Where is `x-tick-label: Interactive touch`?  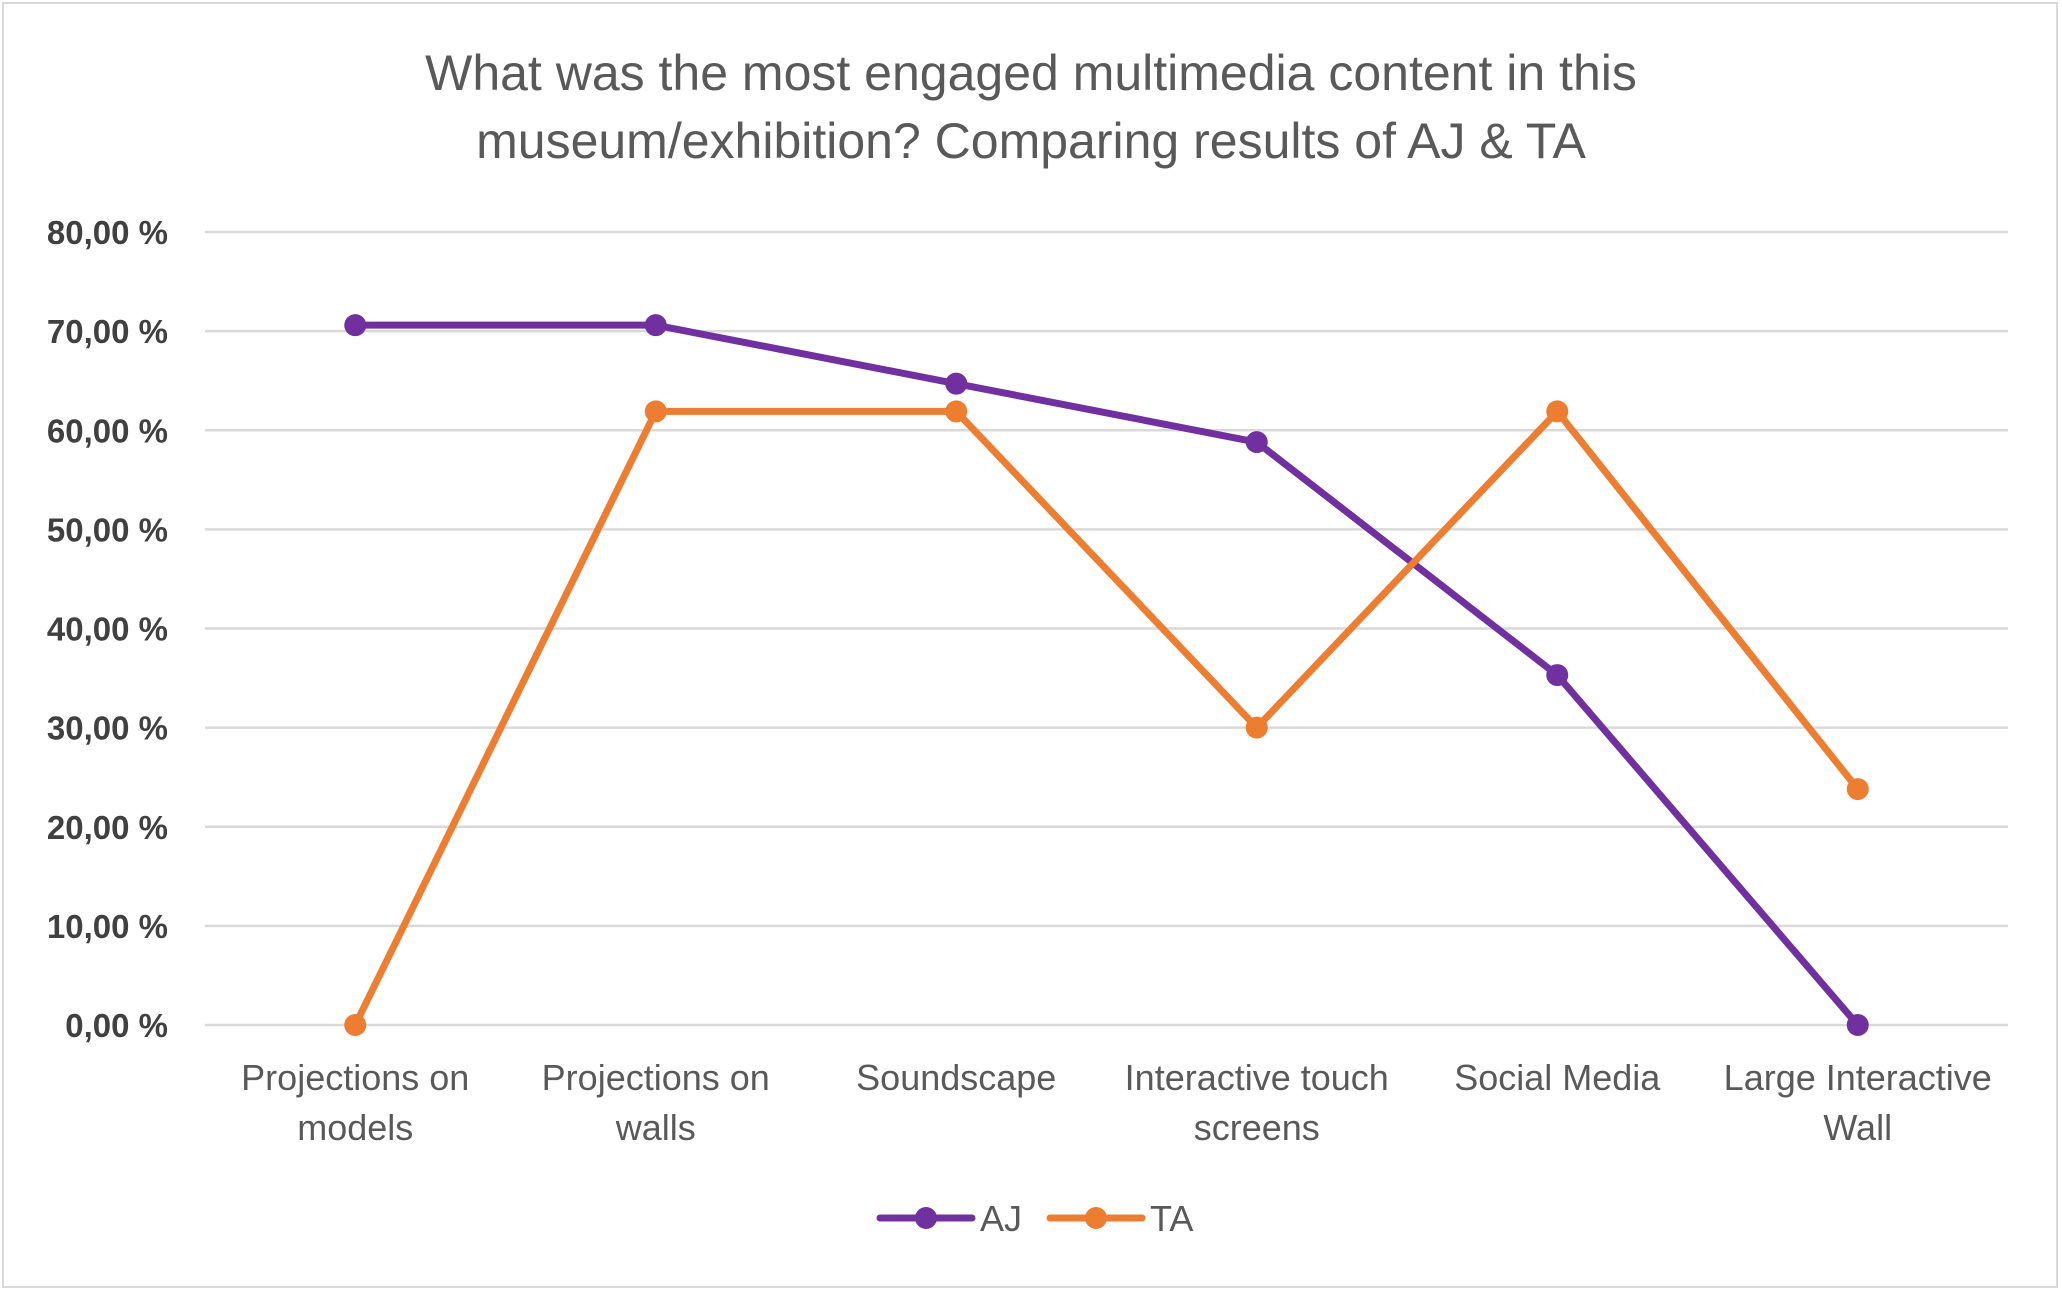 x-tick-label: Interactive touch is located at coordinates (1257, 1077).